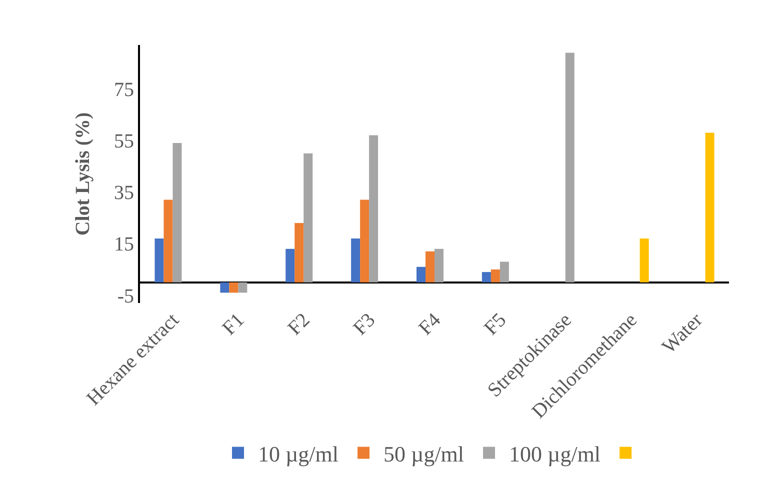  I want to click on x-tick-label: F3, so click(364, 324).